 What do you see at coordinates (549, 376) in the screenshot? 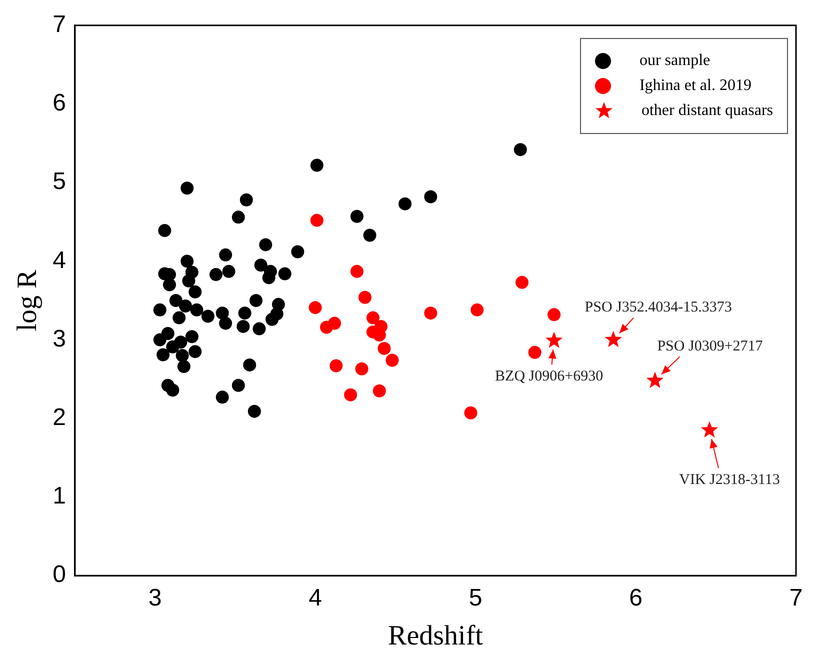
I see `annotation: BZQ J0906+6930` at bounding box center [549, 376].